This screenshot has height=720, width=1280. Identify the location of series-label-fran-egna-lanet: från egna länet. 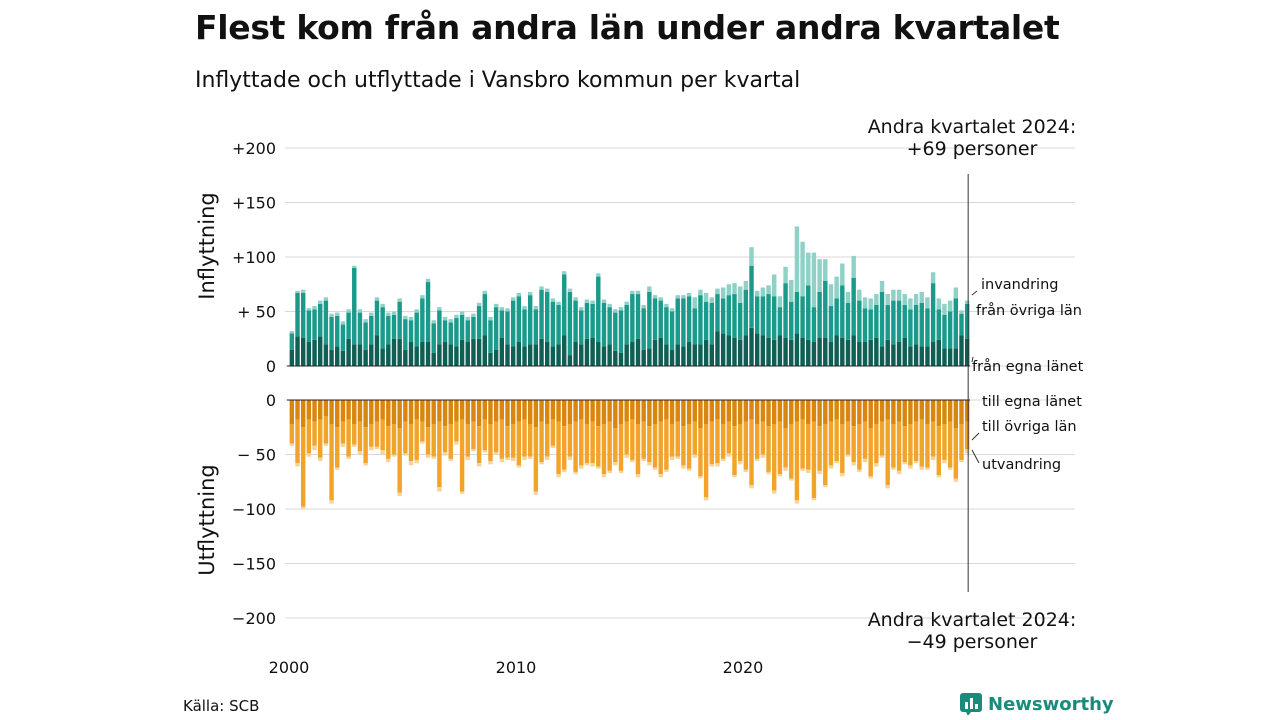
(1028, 366).